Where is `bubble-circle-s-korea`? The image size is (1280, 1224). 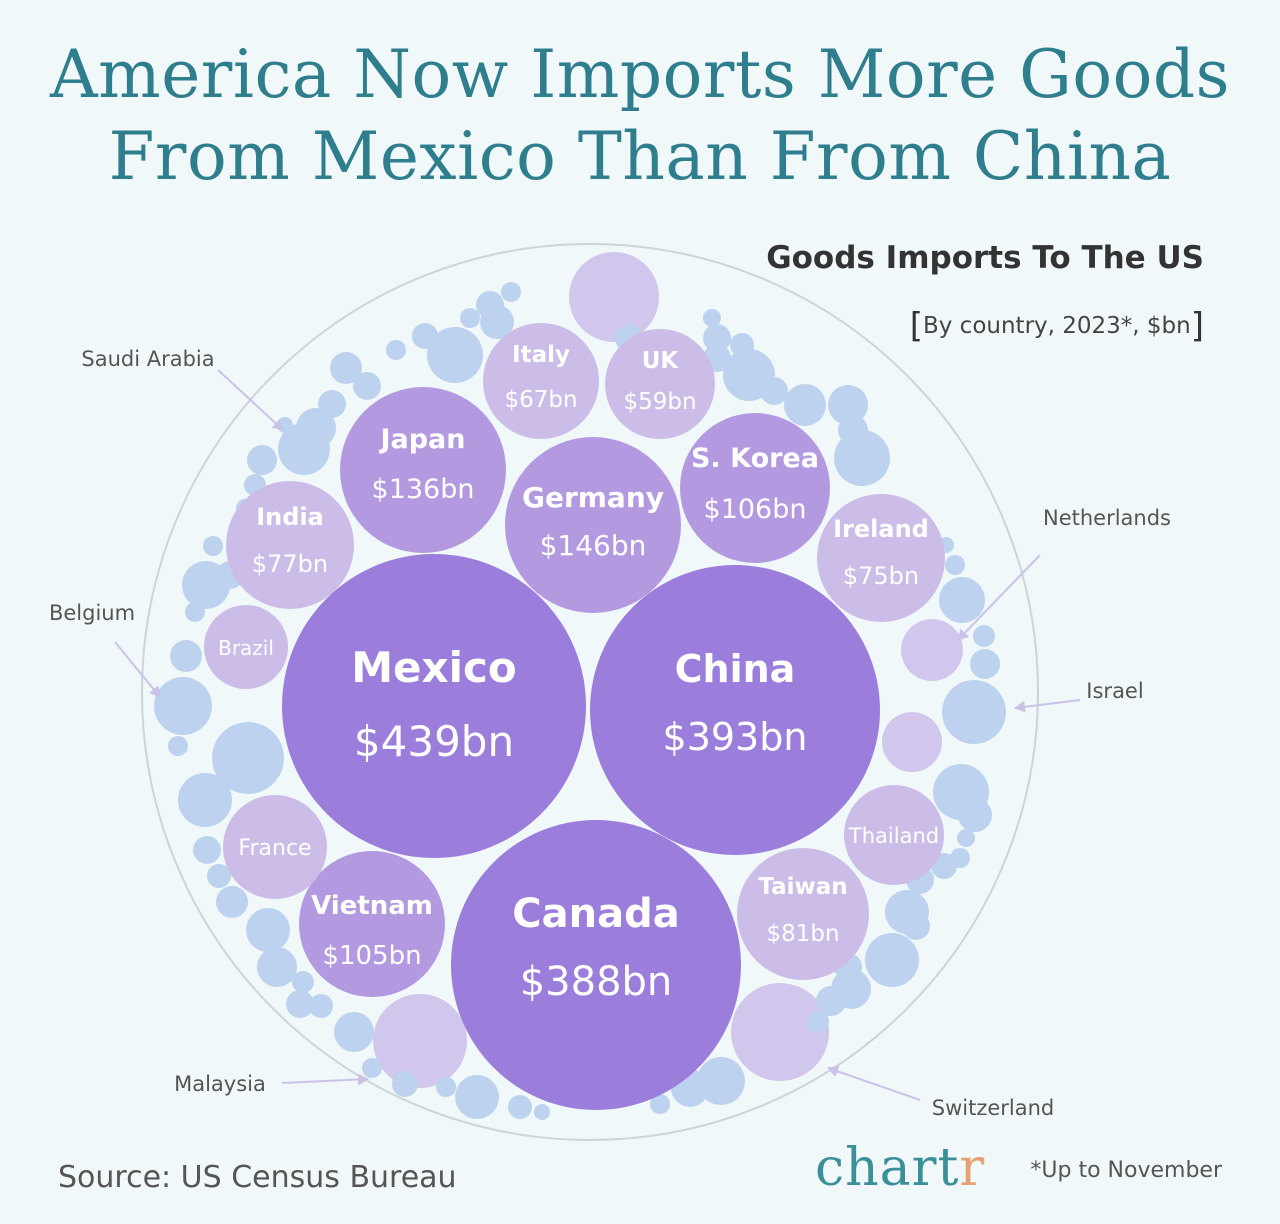
bubble-circle-s-korea is located at coordinates (755, 488).